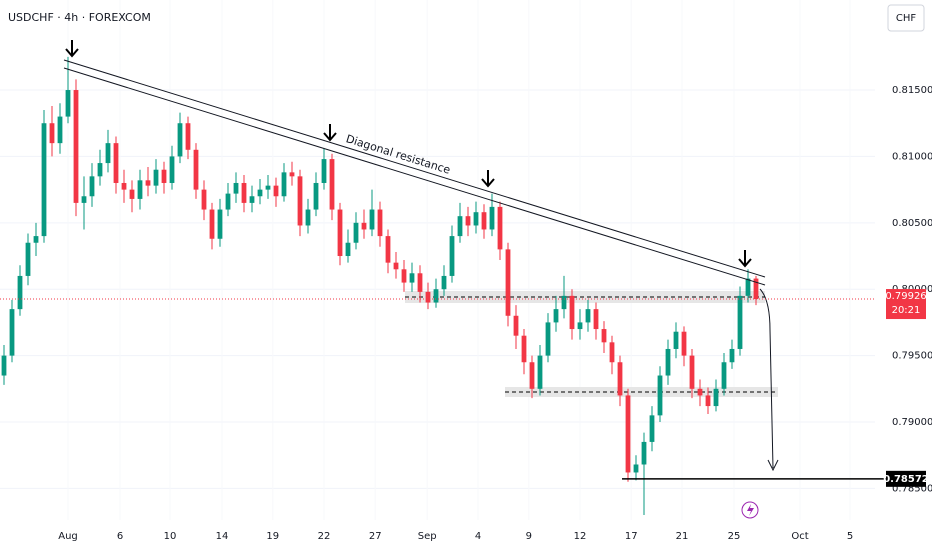  I want to click on y-tick-label: 0.78500, so click(912, 488).